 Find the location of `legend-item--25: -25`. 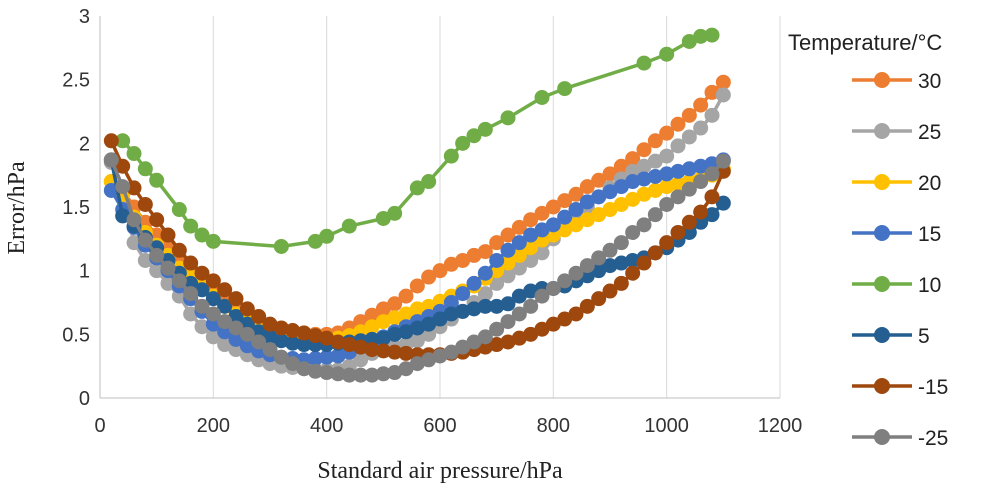

legend-item--25: -25 is located at coordinates (900, 438).